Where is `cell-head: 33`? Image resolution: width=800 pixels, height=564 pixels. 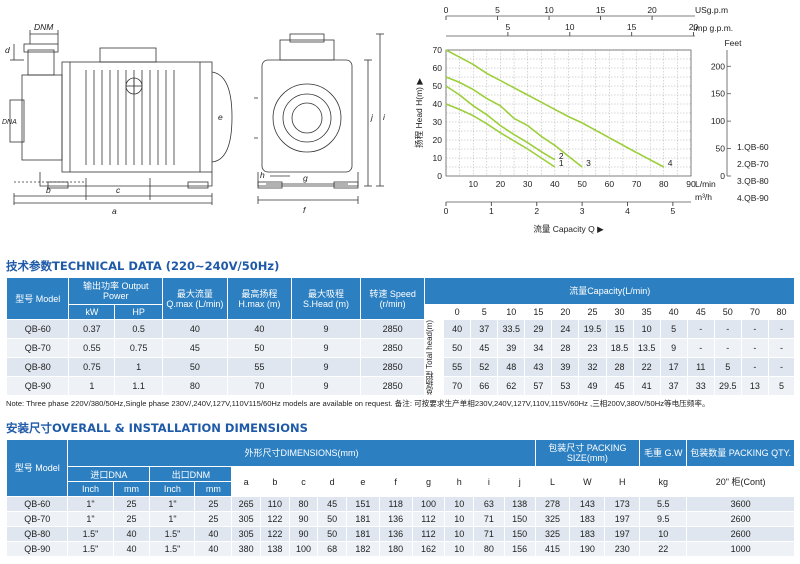 cell-head: 33 is located at coordinates (700, 386).